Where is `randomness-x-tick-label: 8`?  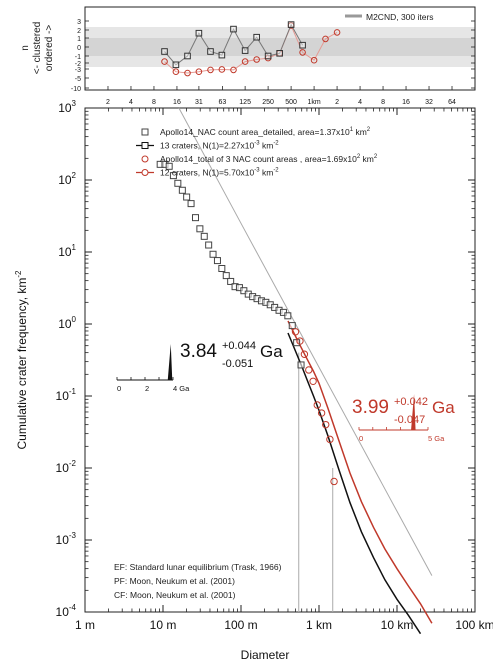
randomness-x-tick-label: 8 is located at coordinates (154, 102).